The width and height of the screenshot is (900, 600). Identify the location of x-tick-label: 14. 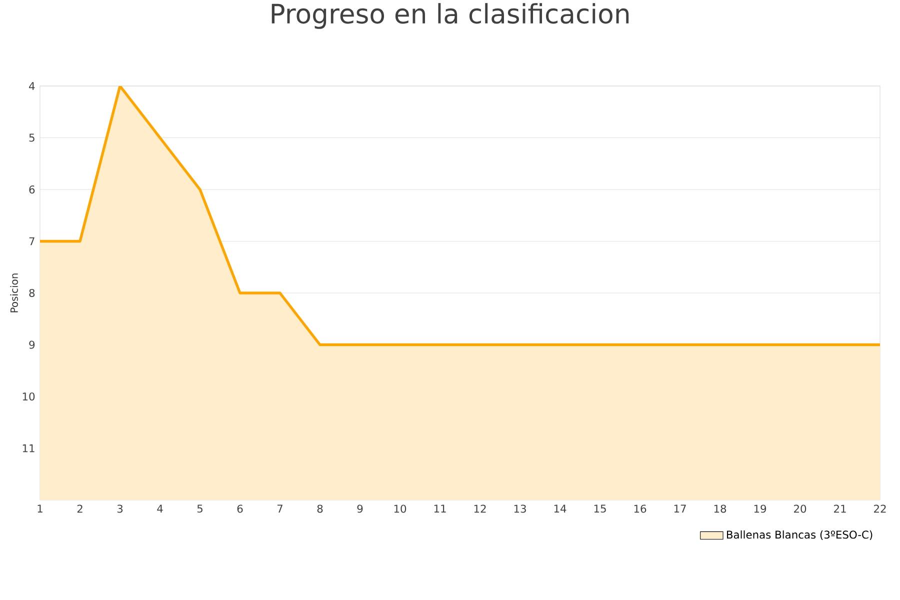
(560, 508).